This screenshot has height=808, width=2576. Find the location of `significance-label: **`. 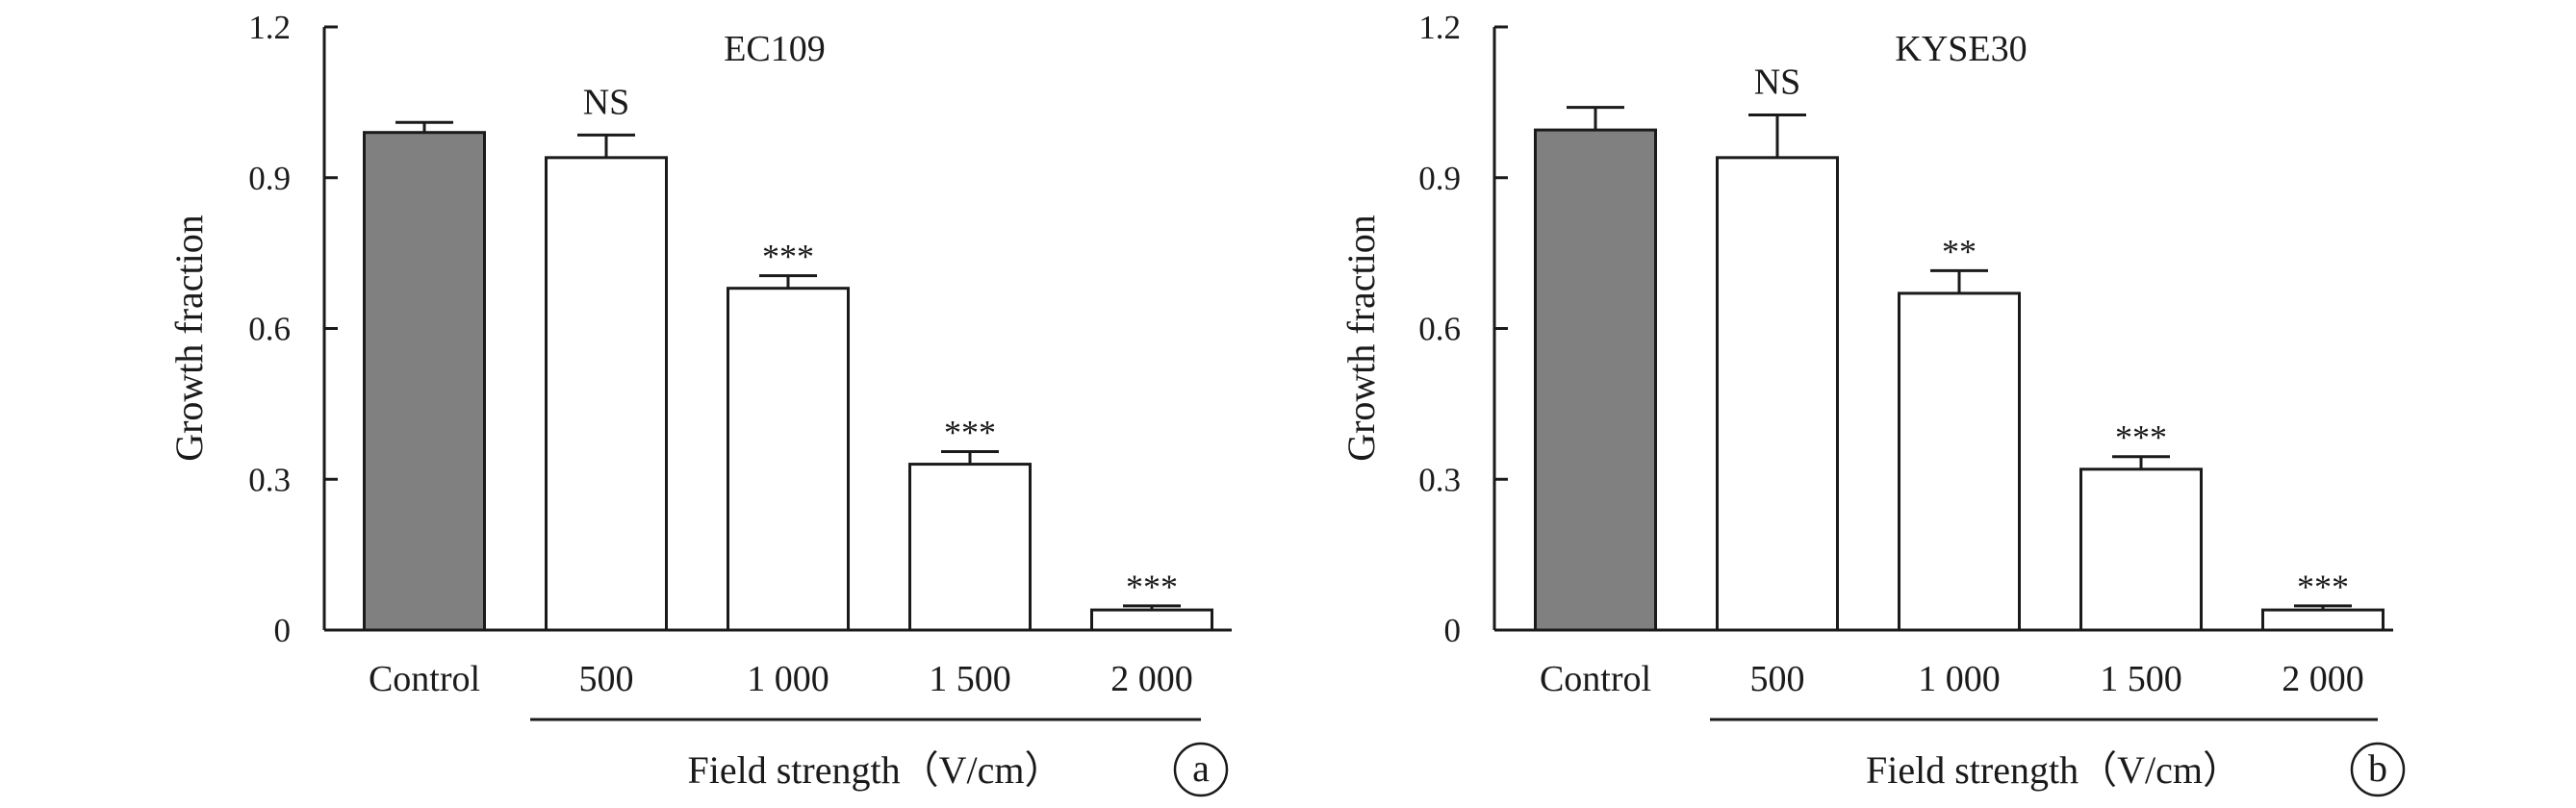

significance-label: ** is located at coordinates (1959, 251).